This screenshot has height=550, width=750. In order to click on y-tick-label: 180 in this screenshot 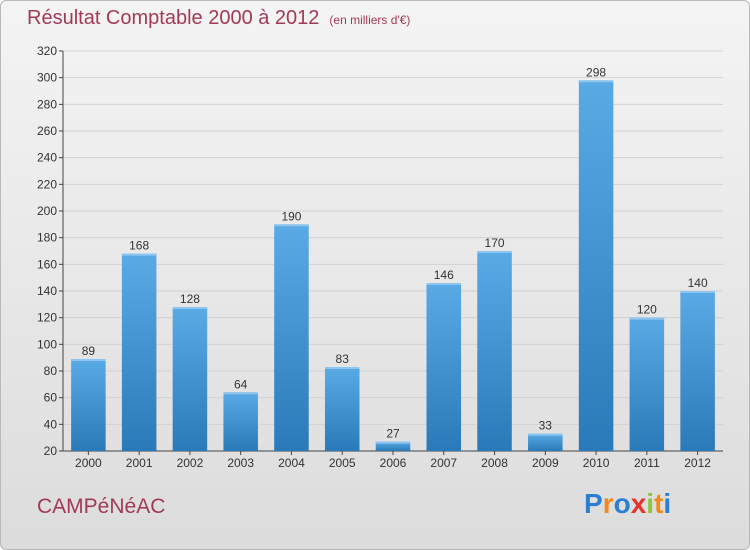, I will do `click(47, 238)`.